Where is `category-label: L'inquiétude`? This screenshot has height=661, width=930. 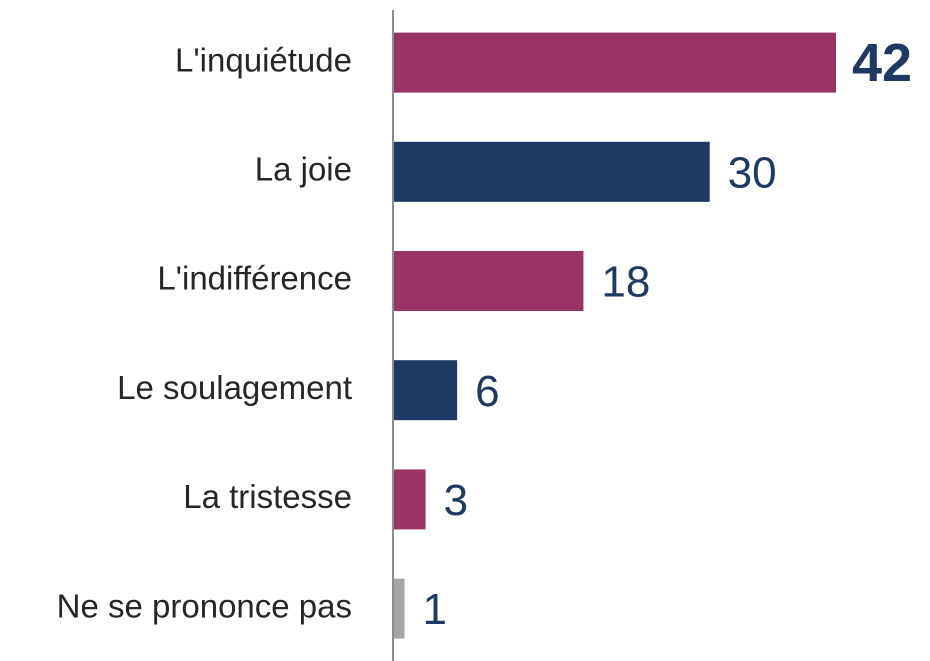
category-label: L'inquiétude is located at coordinates (263, 59).